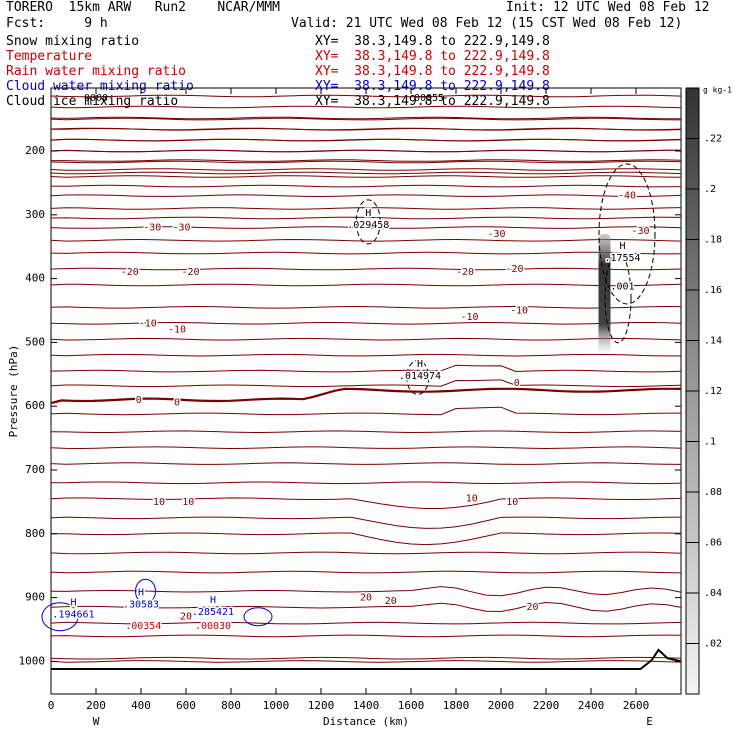 The image size is (740, 740). Describe the element at coordinates (35, 405) in the screenshot. I see `y-tick-label: 600` at that location.